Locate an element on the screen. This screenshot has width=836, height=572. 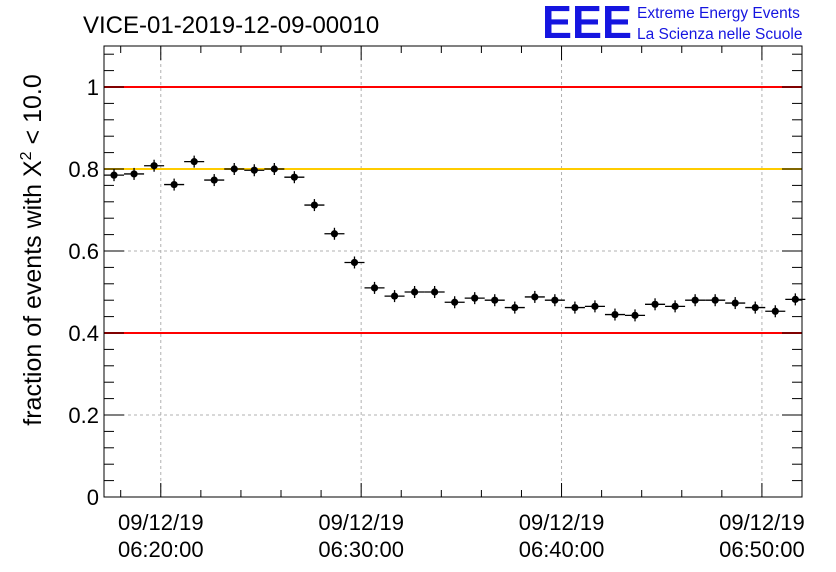
y-tick-label: 0.6 is located at coordinates (83, 251).